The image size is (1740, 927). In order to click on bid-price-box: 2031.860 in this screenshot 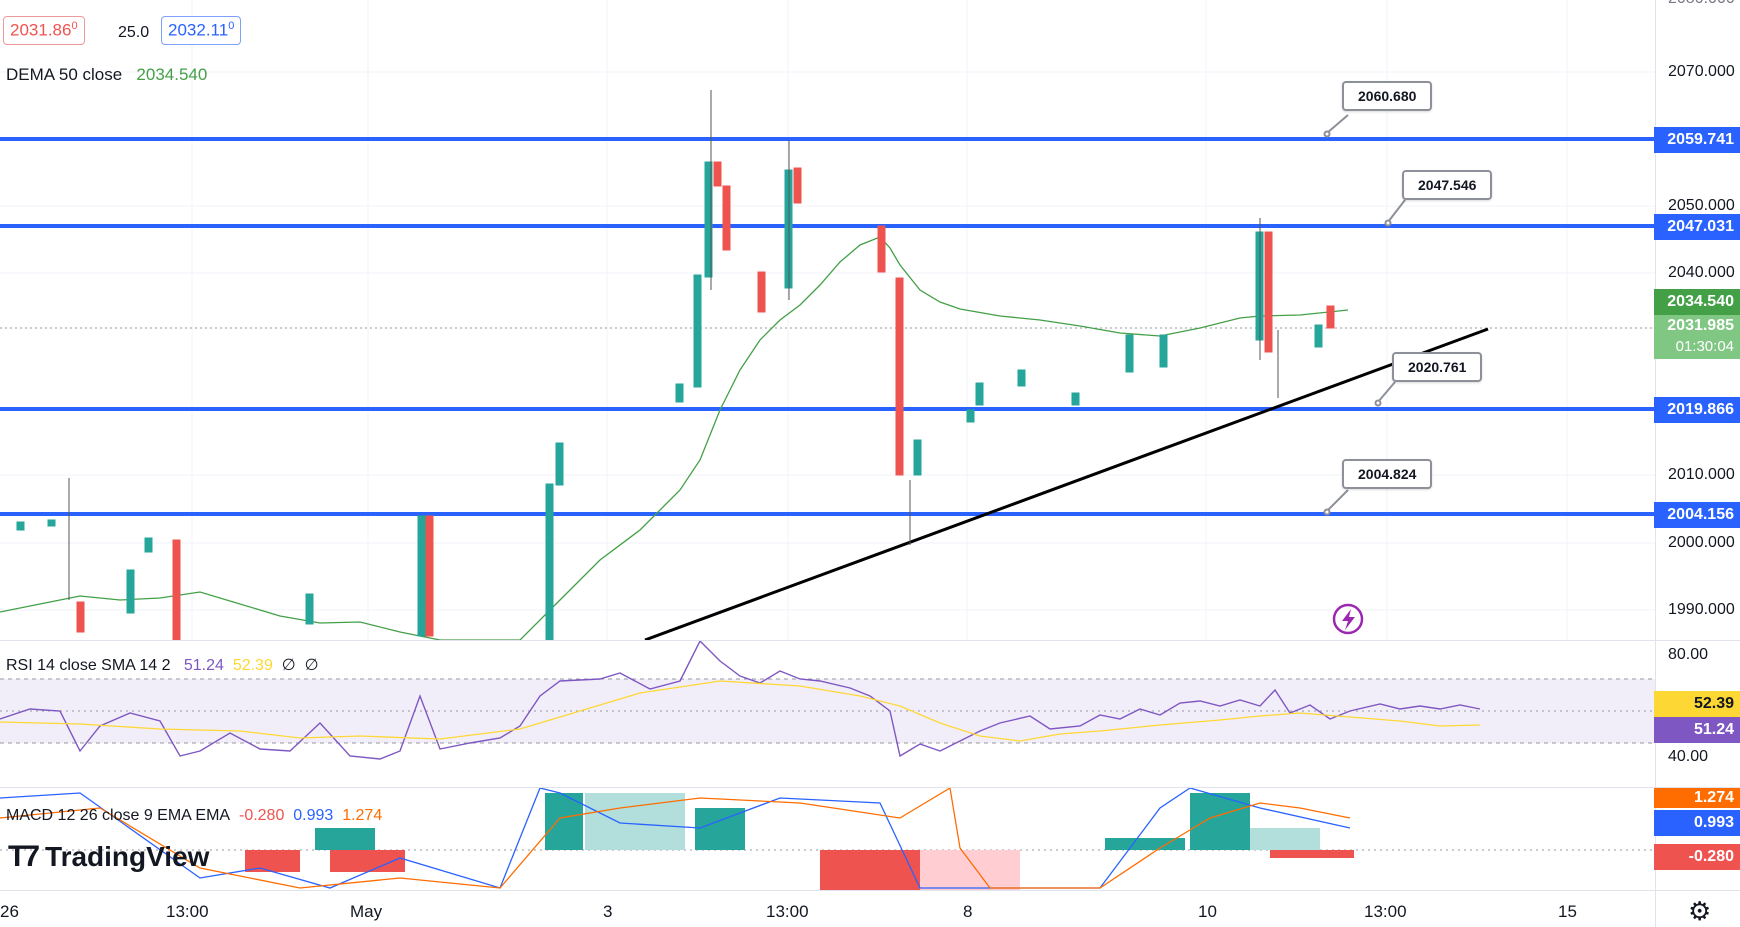, I will do `click(44, 30)`.